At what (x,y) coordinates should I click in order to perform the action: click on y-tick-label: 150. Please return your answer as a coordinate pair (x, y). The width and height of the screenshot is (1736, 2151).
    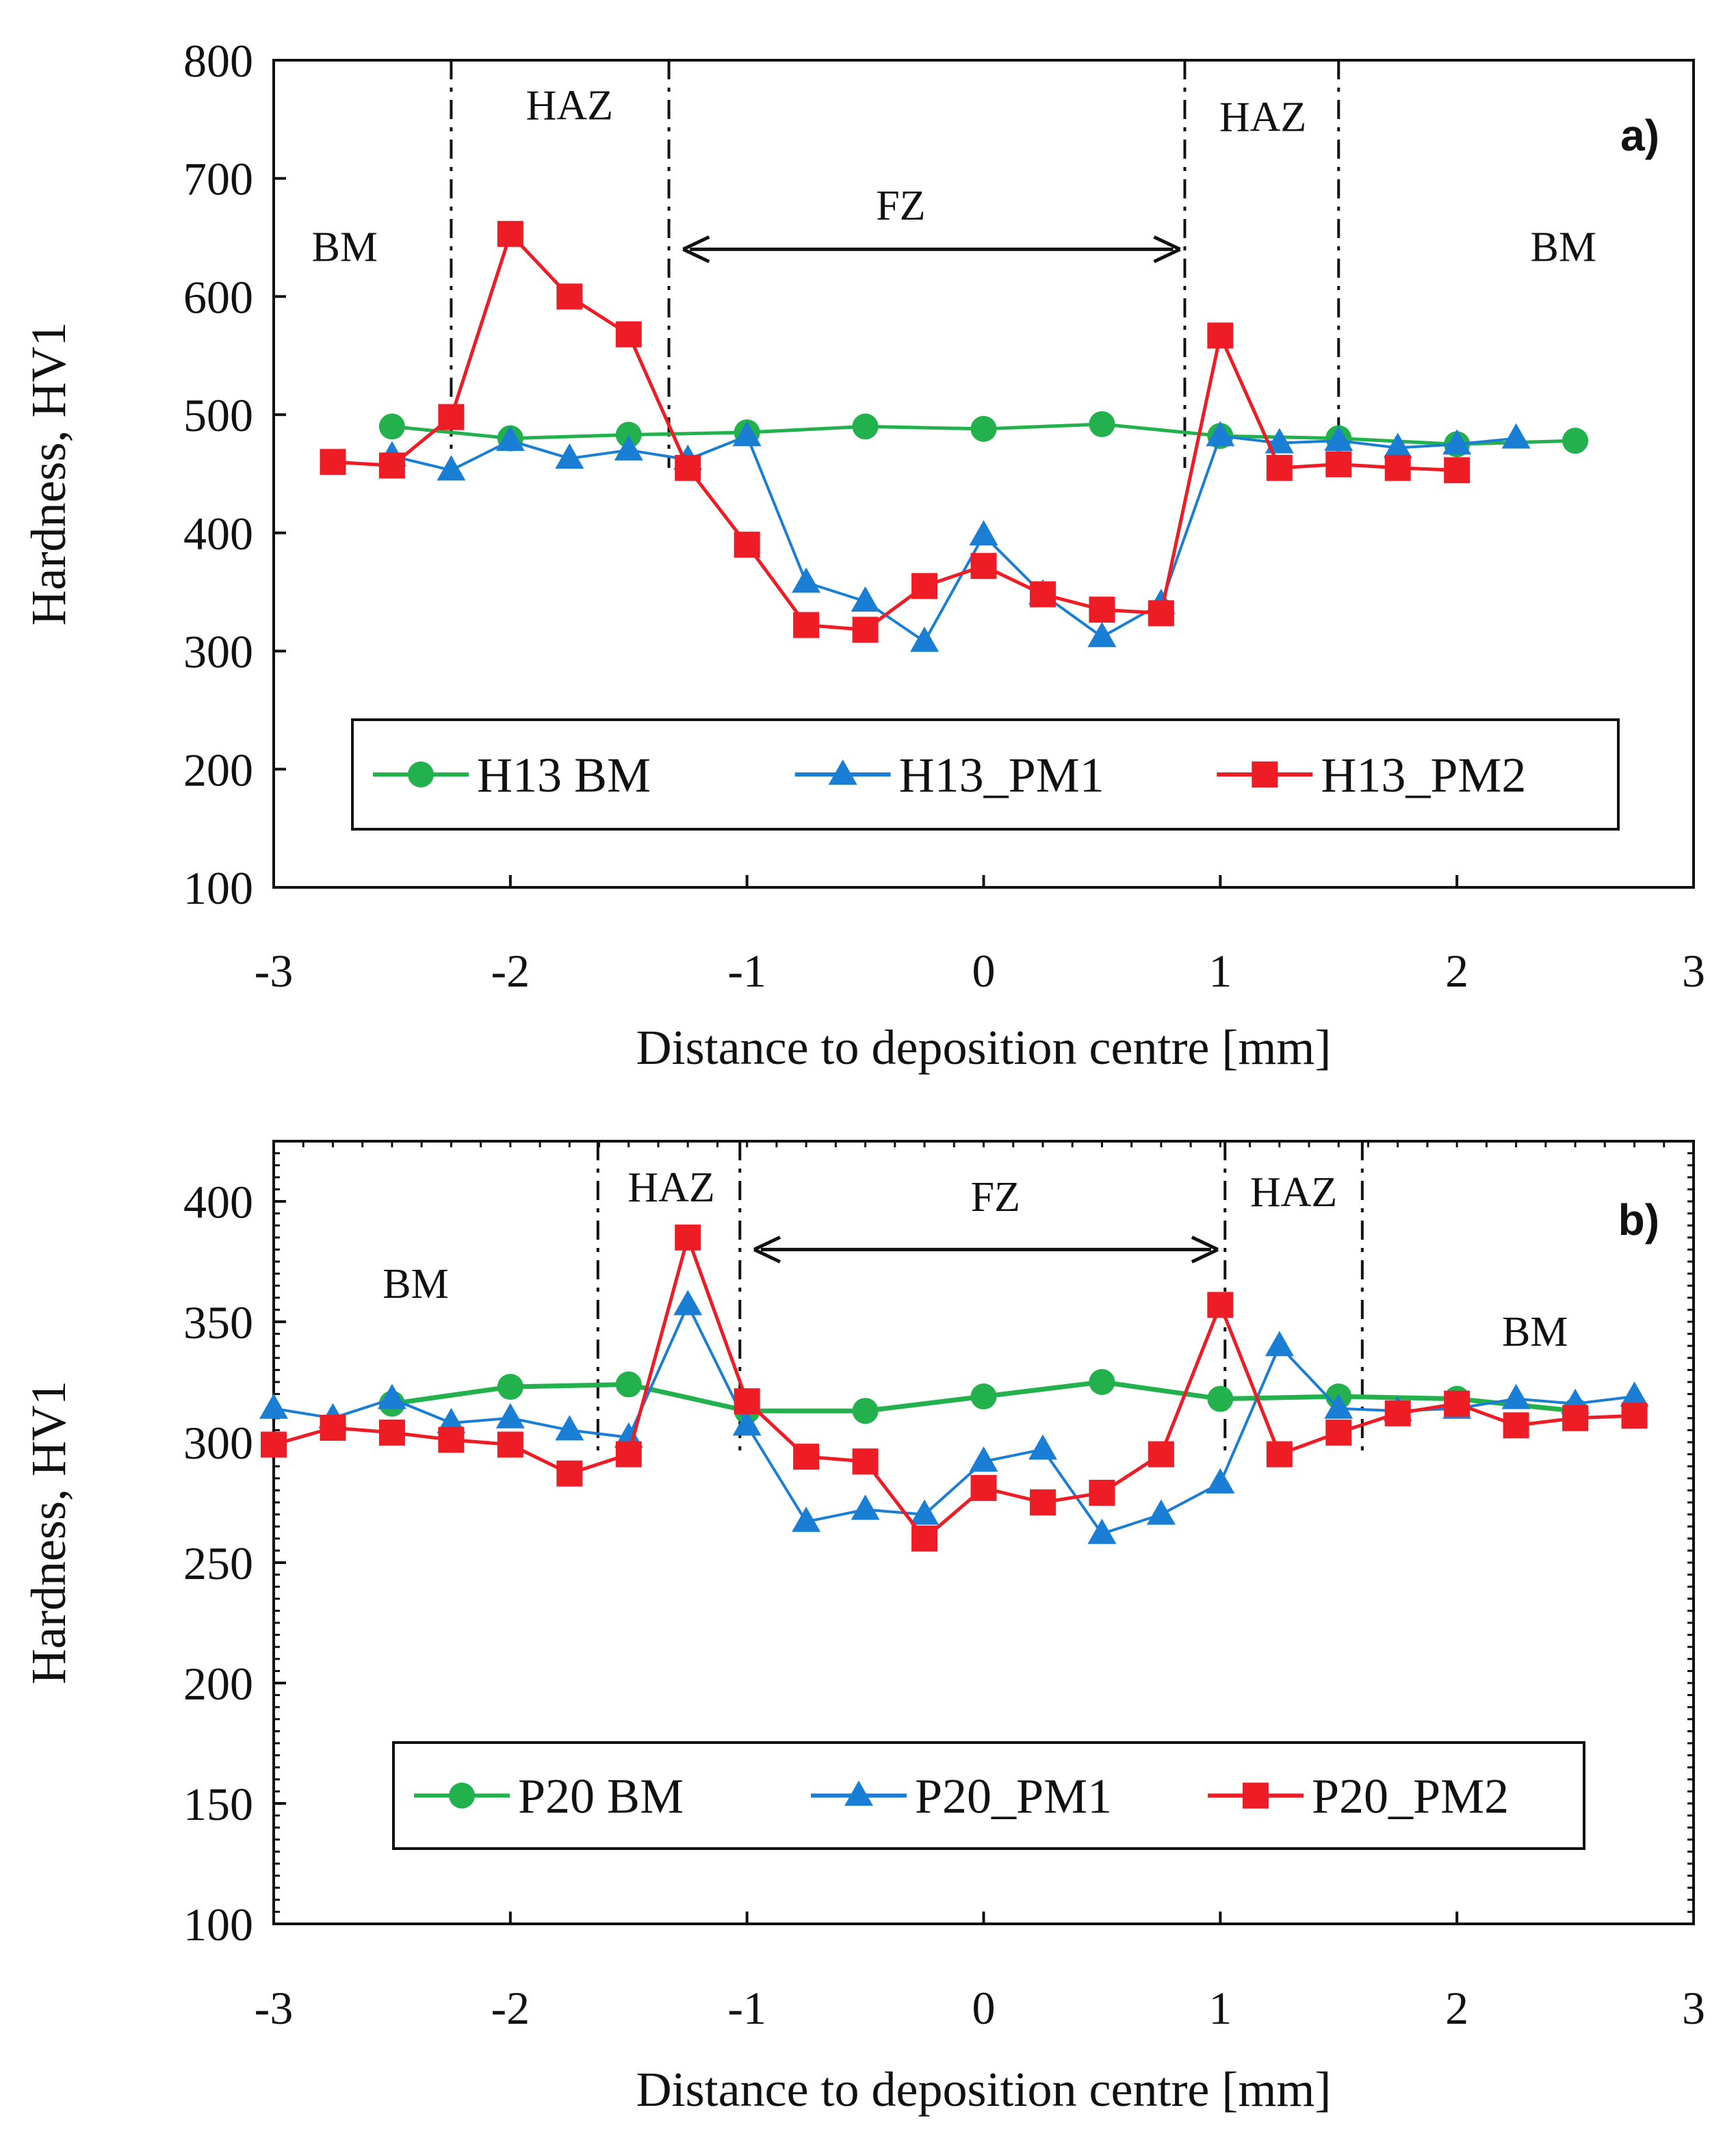
    Looking at the image, I should click on (218, 1804).